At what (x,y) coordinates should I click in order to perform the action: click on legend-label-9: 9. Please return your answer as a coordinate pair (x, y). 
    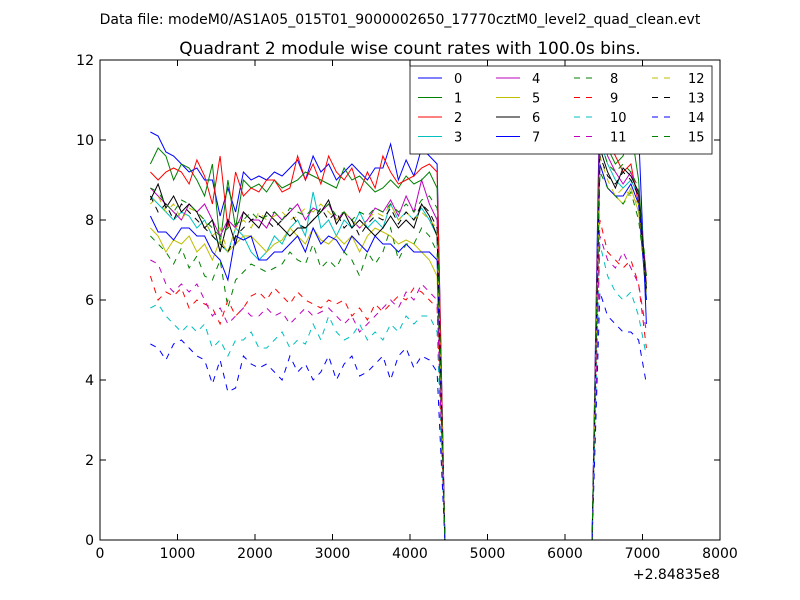
    Looking at the image, I should click on (614, 99).